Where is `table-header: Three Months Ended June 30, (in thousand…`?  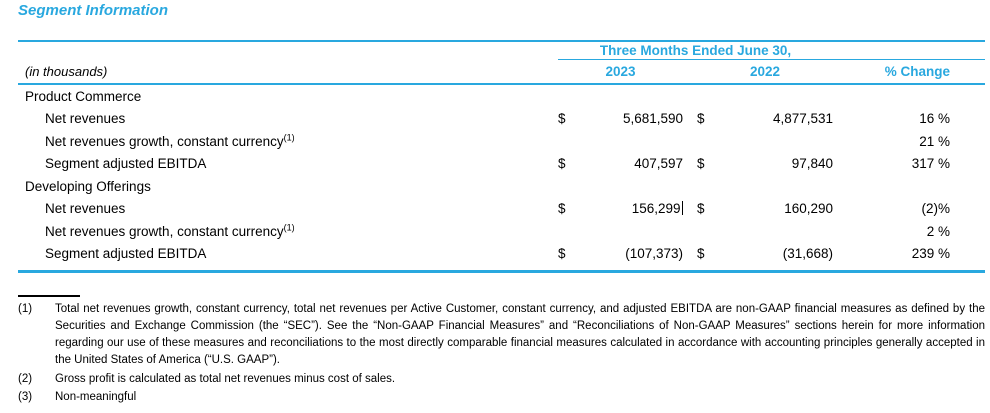
table-header: Three Months Ended June 30, (in thousand… is located at coordinates (501, 62).